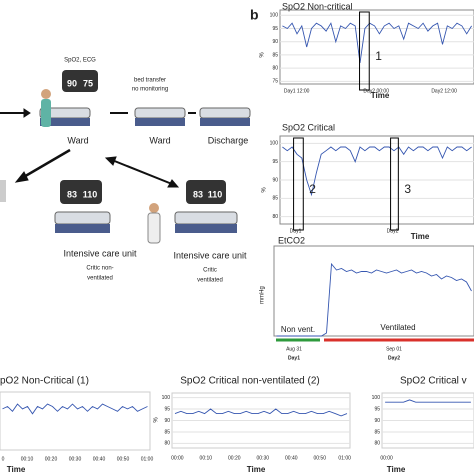  Describe the element at coordinates (275, 82) in the screenshot. I see `y-tick-label: 75` at that location.